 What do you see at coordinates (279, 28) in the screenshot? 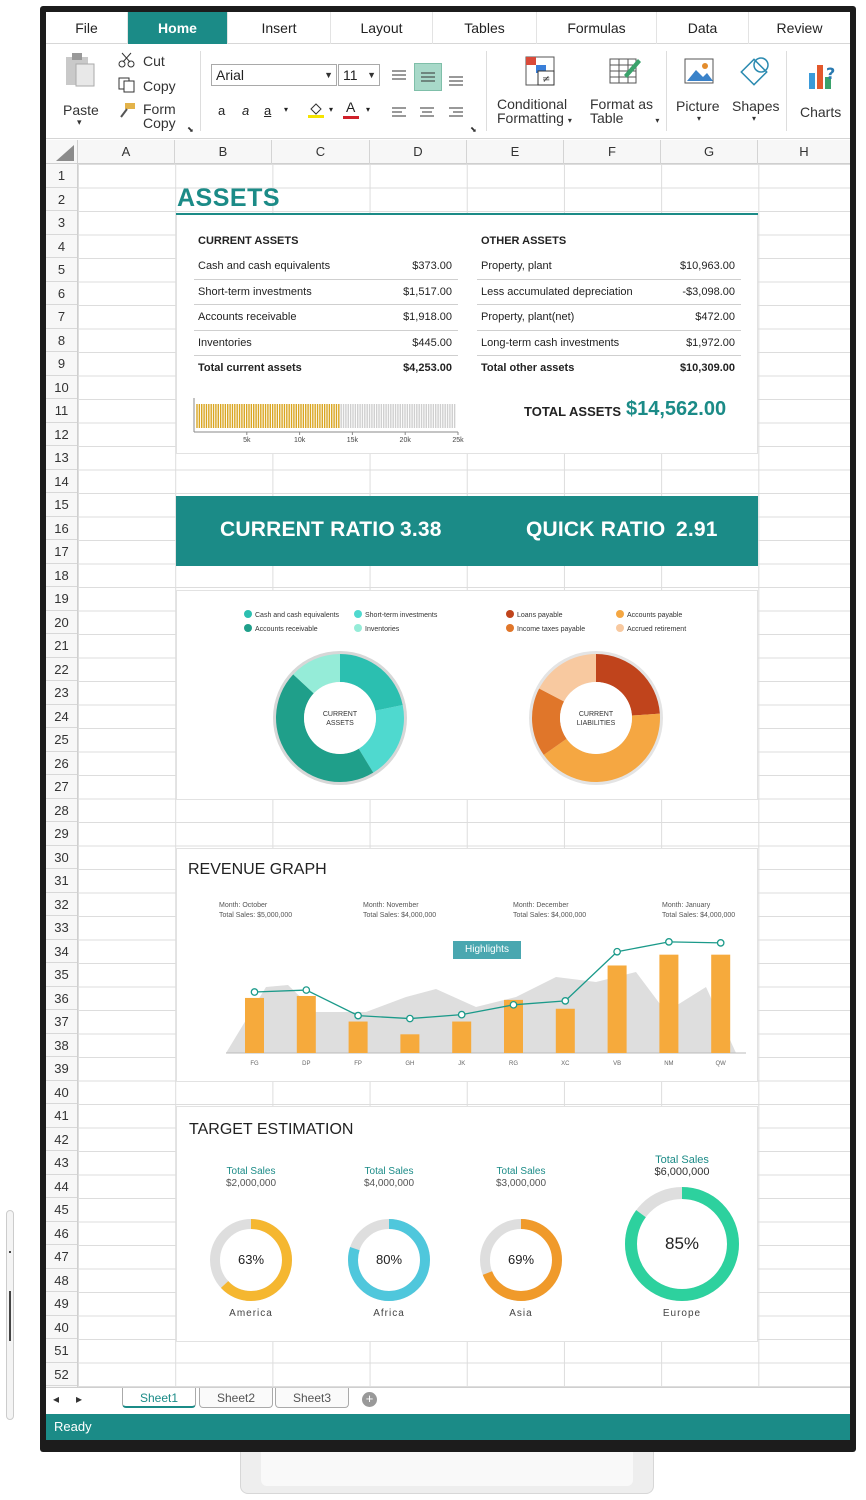
I see `tab-insert: Insert` at bounding box center [279, 28].